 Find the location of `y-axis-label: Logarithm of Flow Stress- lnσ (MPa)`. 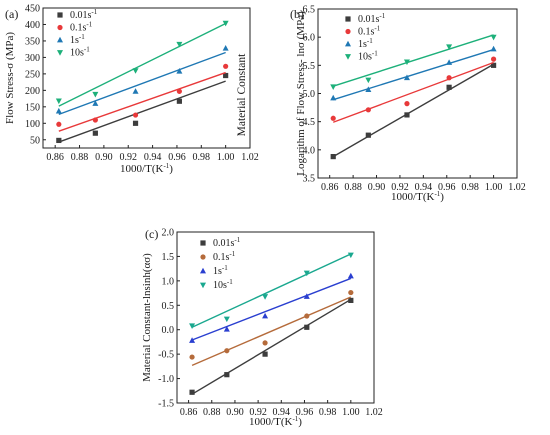

y-axis-label: Logarithm of Flow Stress- lnσ (MPa) is located at coordinates (301, 93).